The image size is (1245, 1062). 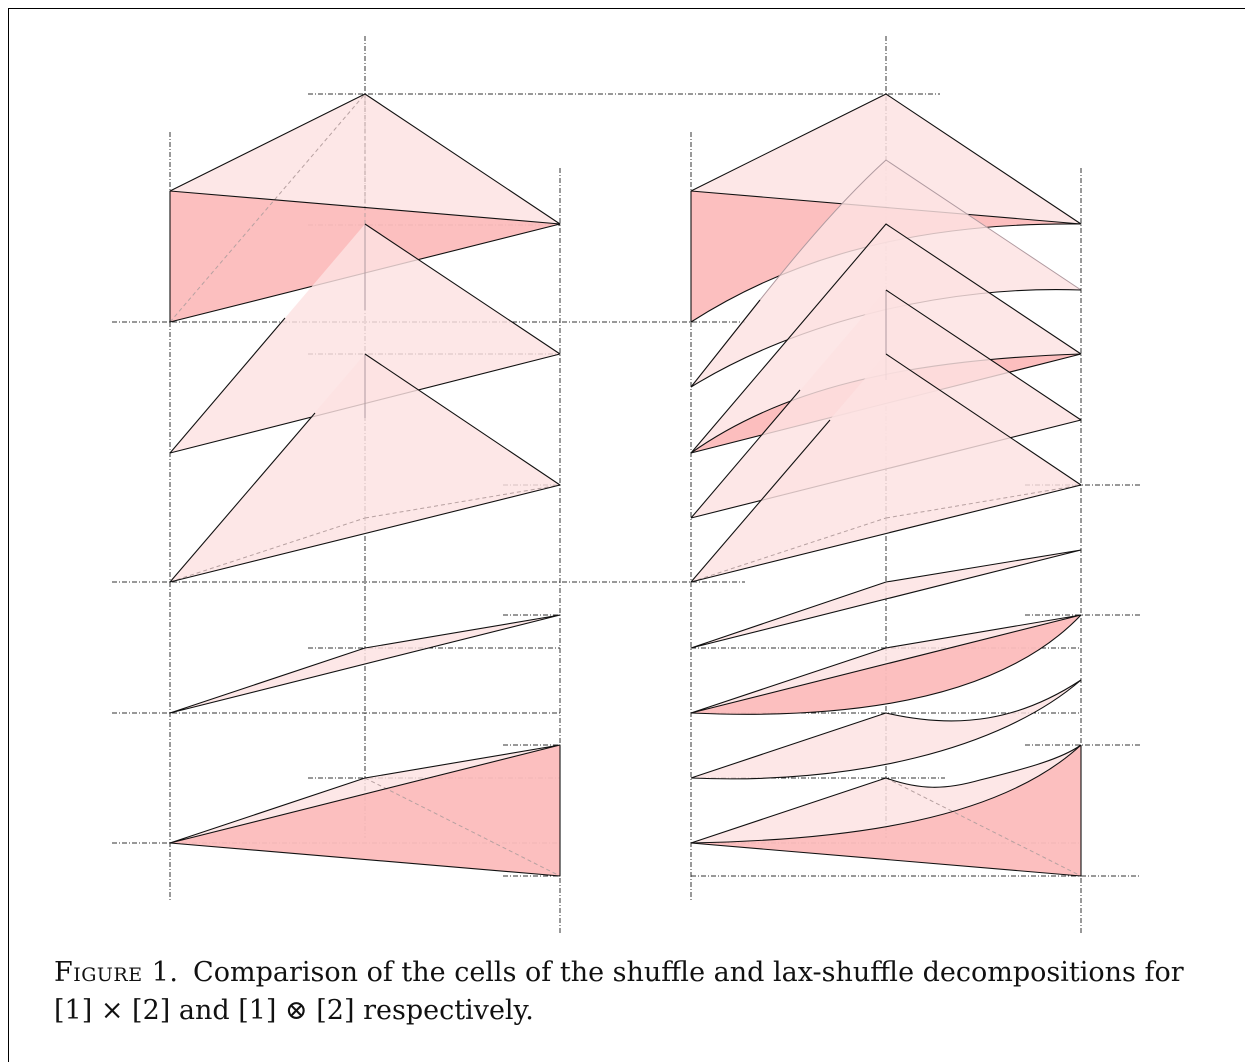 I want to click on cell-lax-e, so click(x=886, y=468).